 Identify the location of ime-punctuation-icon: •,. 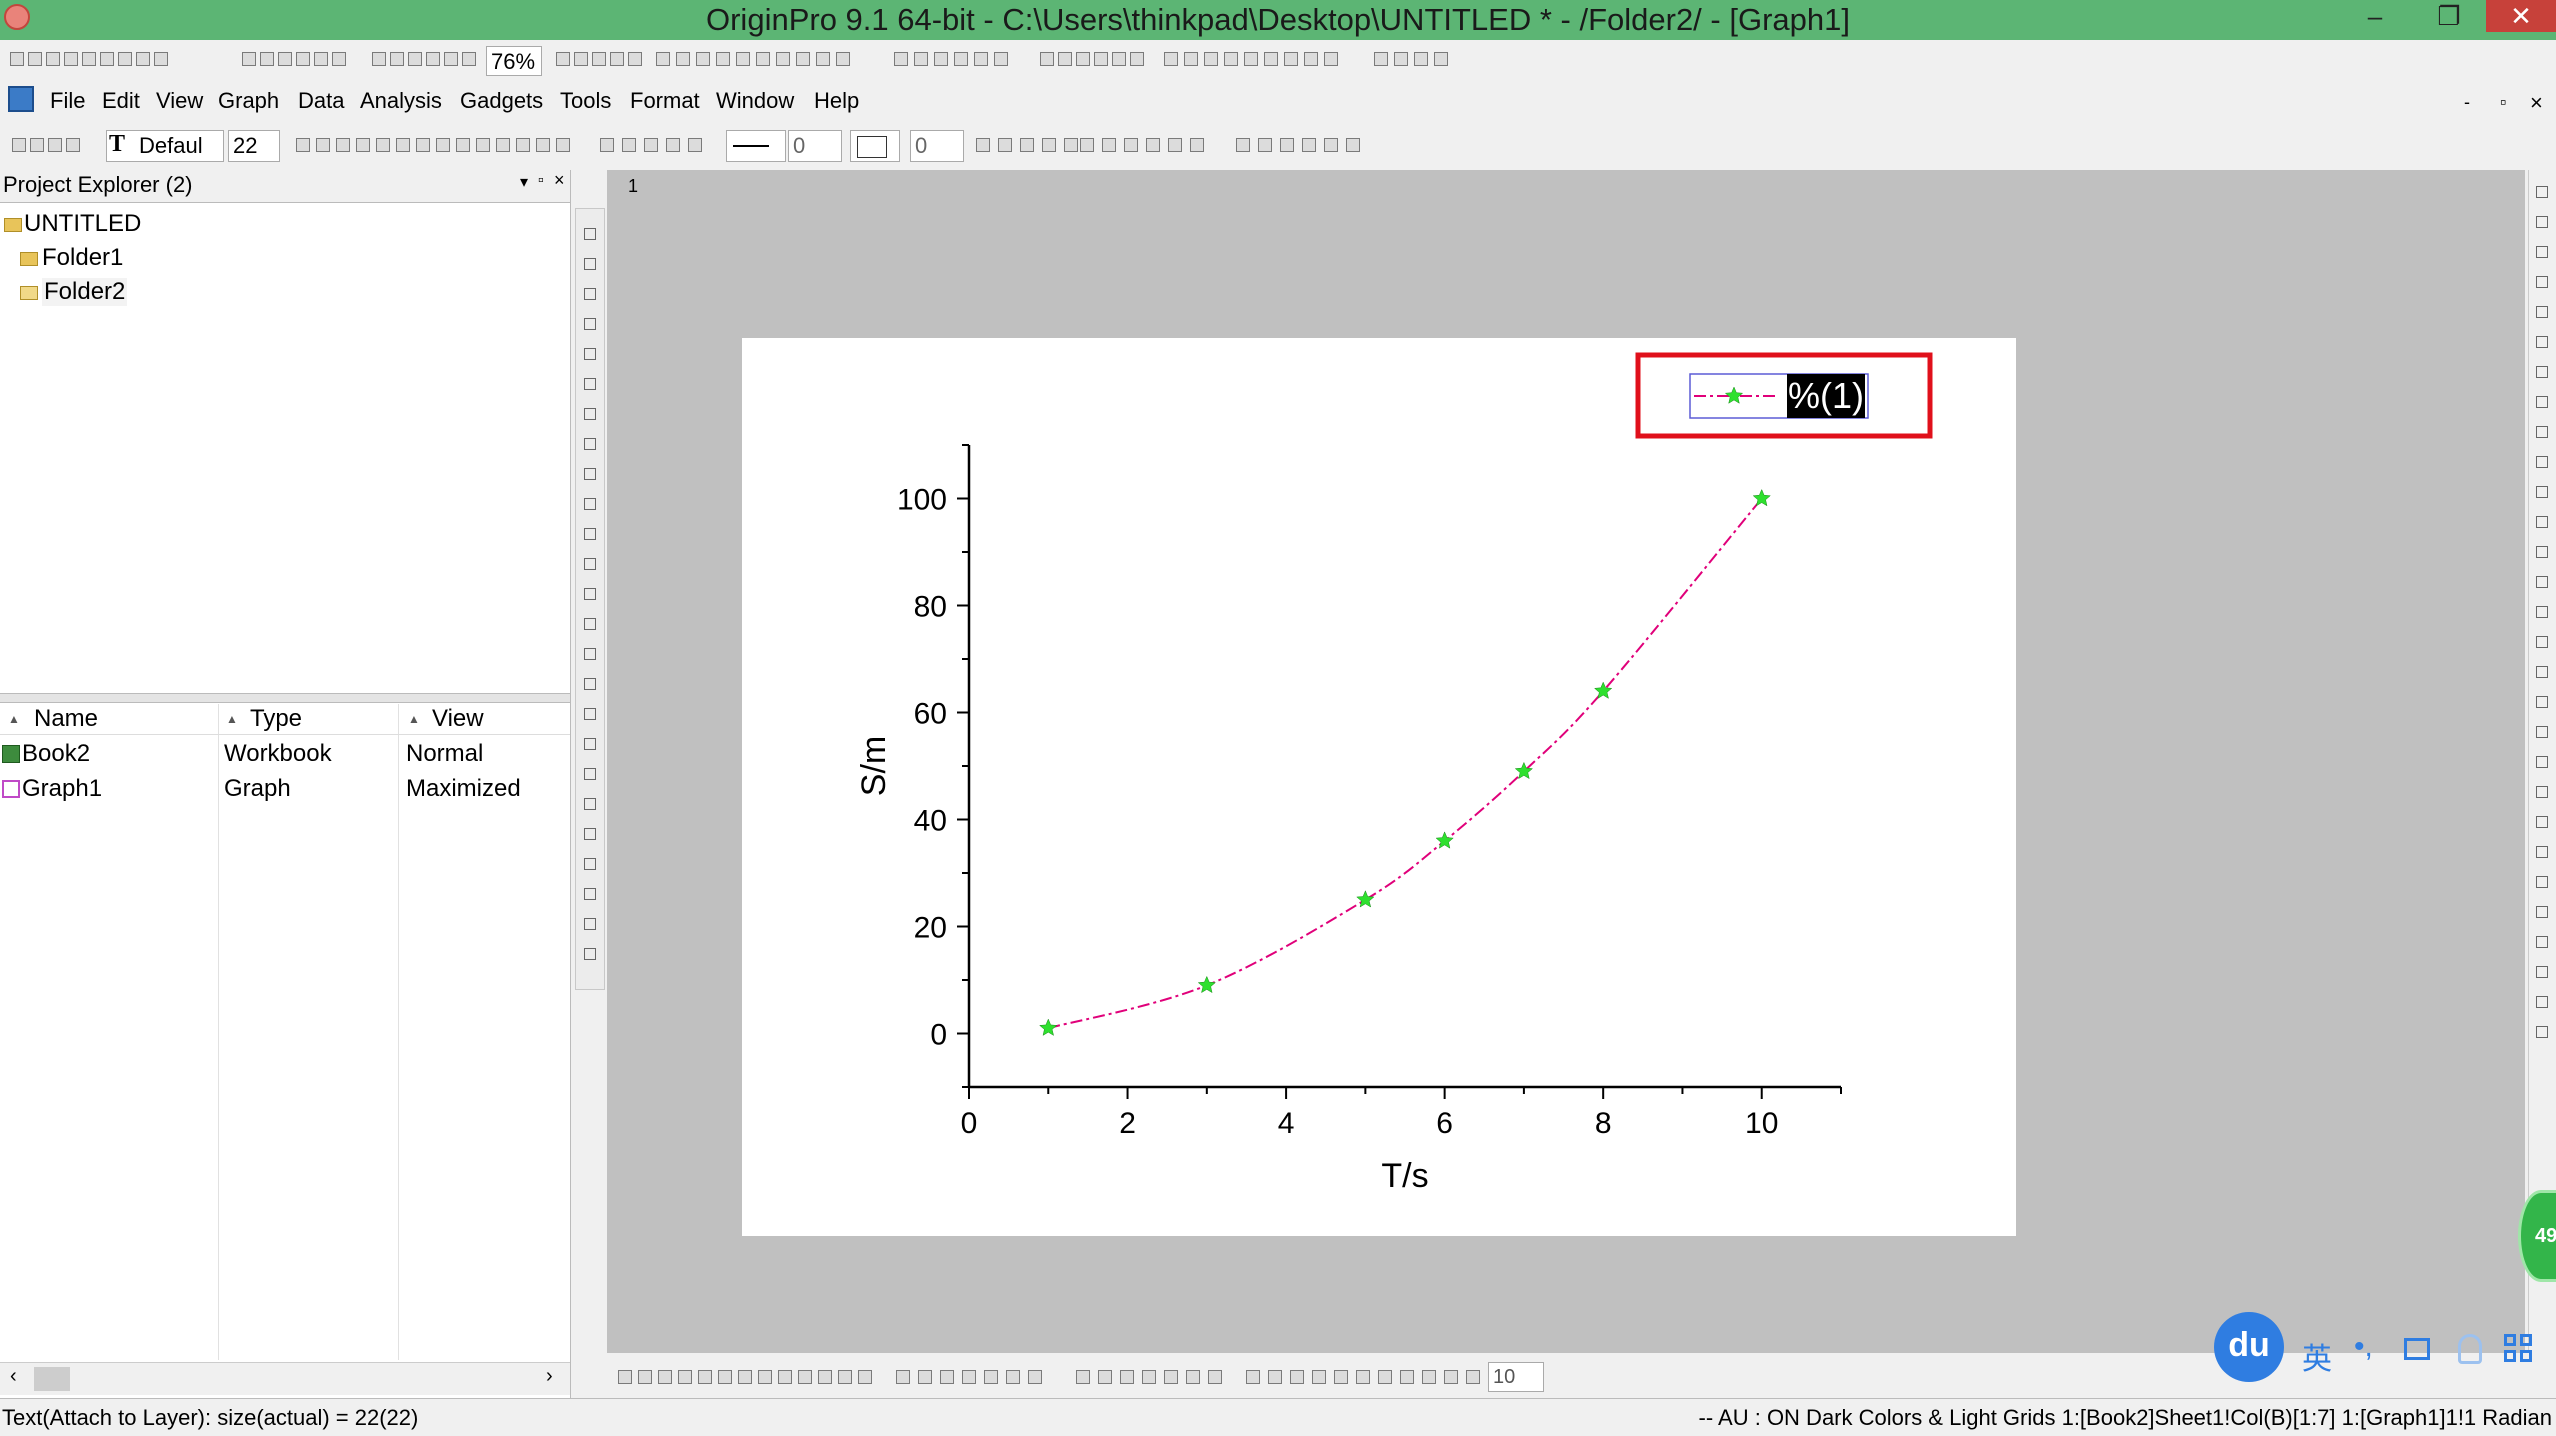
(2363, 1346).